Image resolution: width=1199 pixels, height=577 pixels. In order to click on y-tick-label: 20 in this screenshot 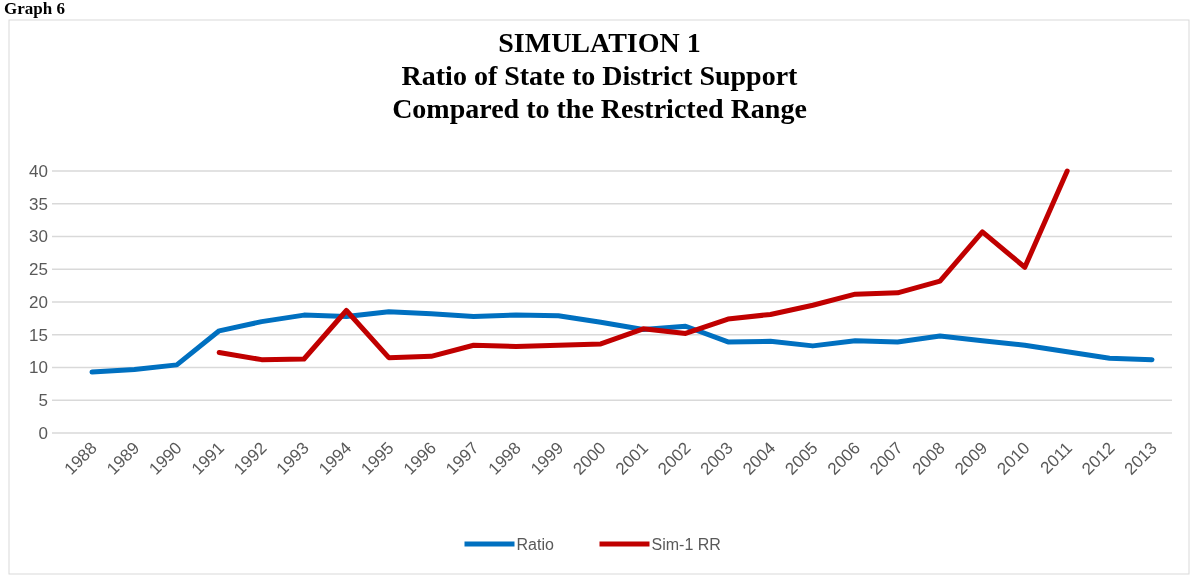, I will do `click(38, 302)`.